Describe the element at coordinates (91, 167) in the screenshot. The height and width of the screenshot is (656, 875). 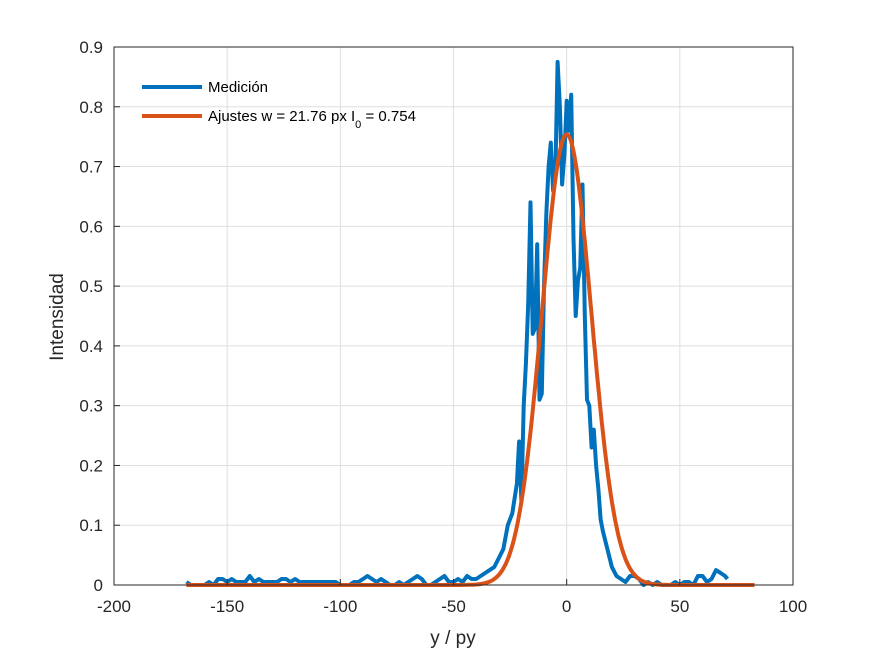
I see `y-tick-label: 0.7` at that location.